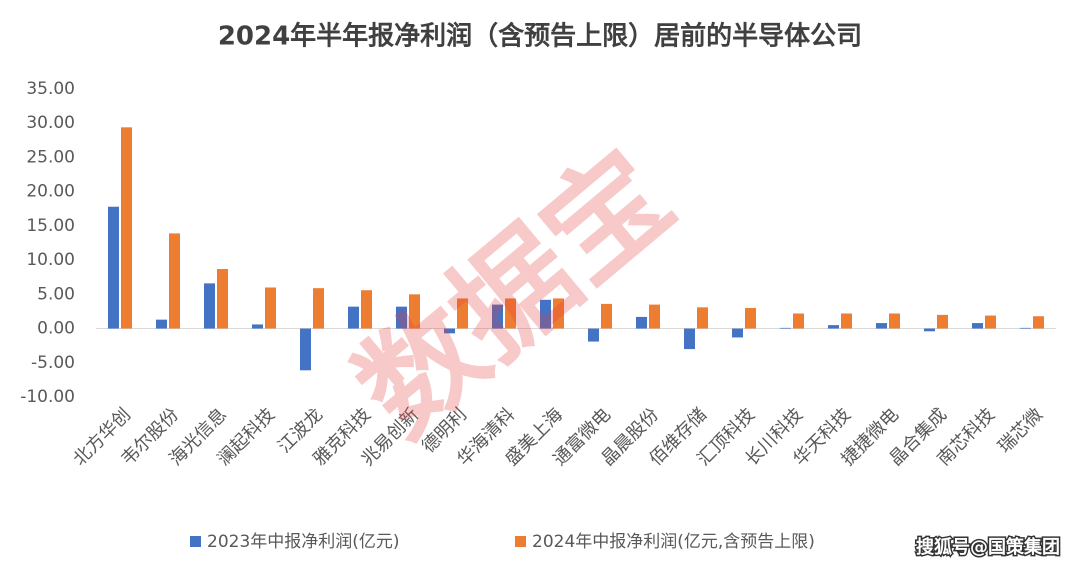 The height and width of the screenshot is (571, 1080). What do you see at coordinates (1020, 430) in the screenshot?
I see `x-tick-label: 瑞芯微` at bounding box center [1020, 430].